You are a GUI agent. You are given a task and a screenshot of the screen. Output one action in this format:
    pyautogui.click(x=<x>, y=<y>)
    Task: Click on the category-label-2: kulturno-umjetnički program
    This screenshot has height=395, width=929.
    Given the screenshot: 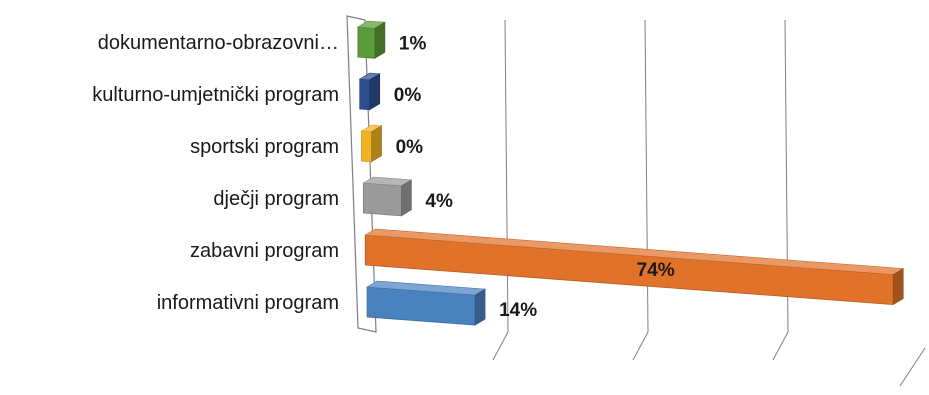 What is the action you would take?
    pyautogui.click(x=215, y=95)
    